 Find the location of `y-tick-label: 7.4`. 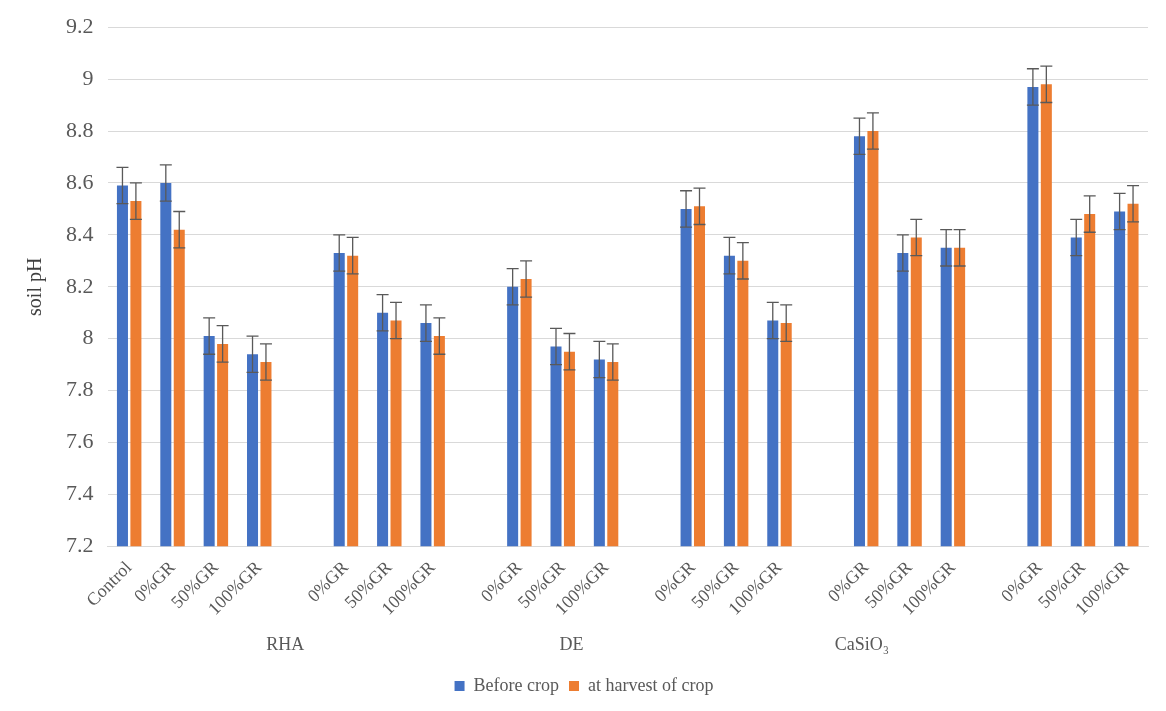

y-tick-label: 7.4 is located at coordinates (80, 493).